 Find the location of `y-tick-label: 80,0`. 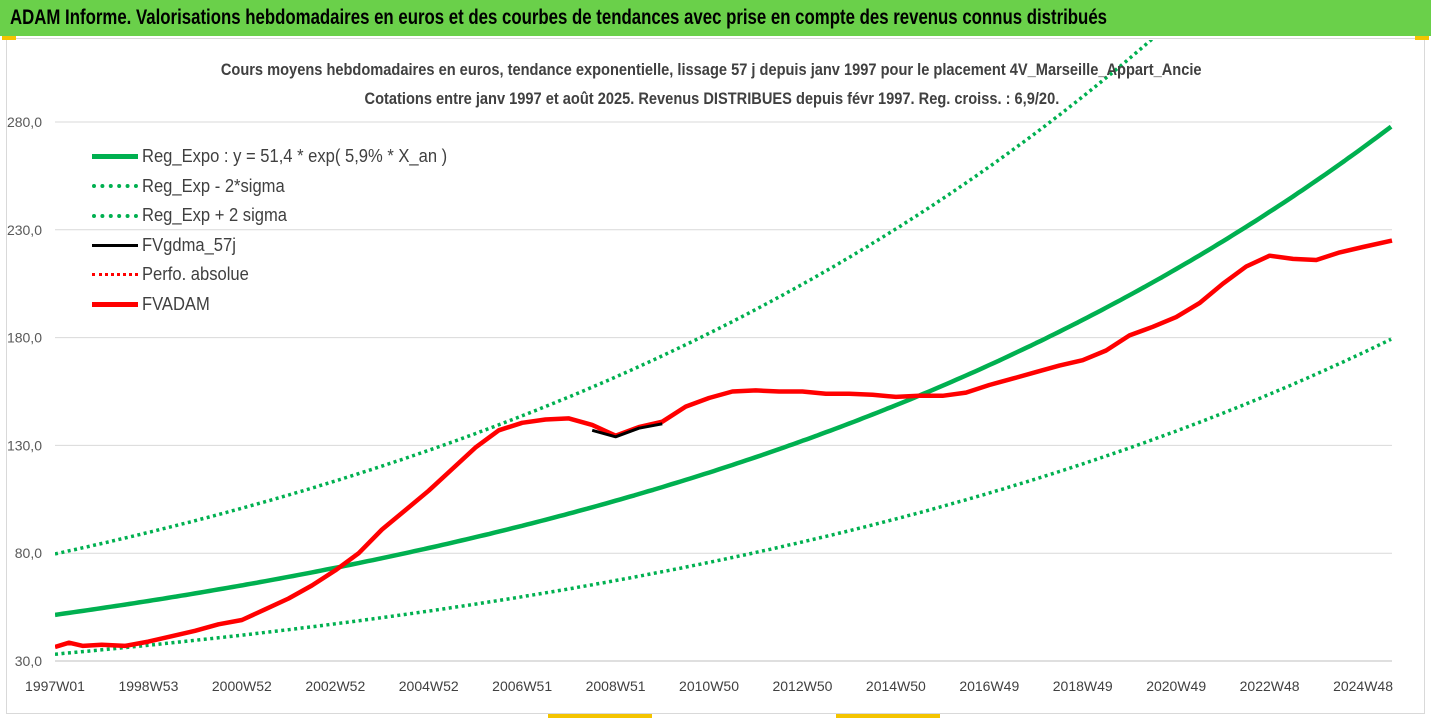

y-tick-label: 80,0 is located at coordinates (28, 553).